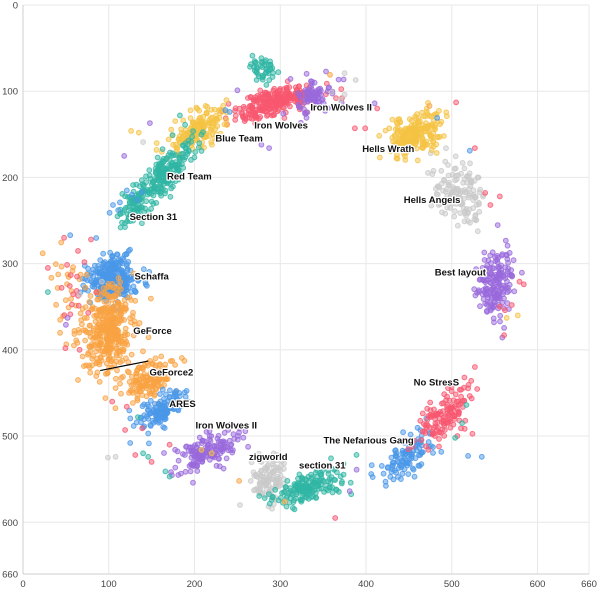  I want to click on cluster-geforce2, so click(150, 380).